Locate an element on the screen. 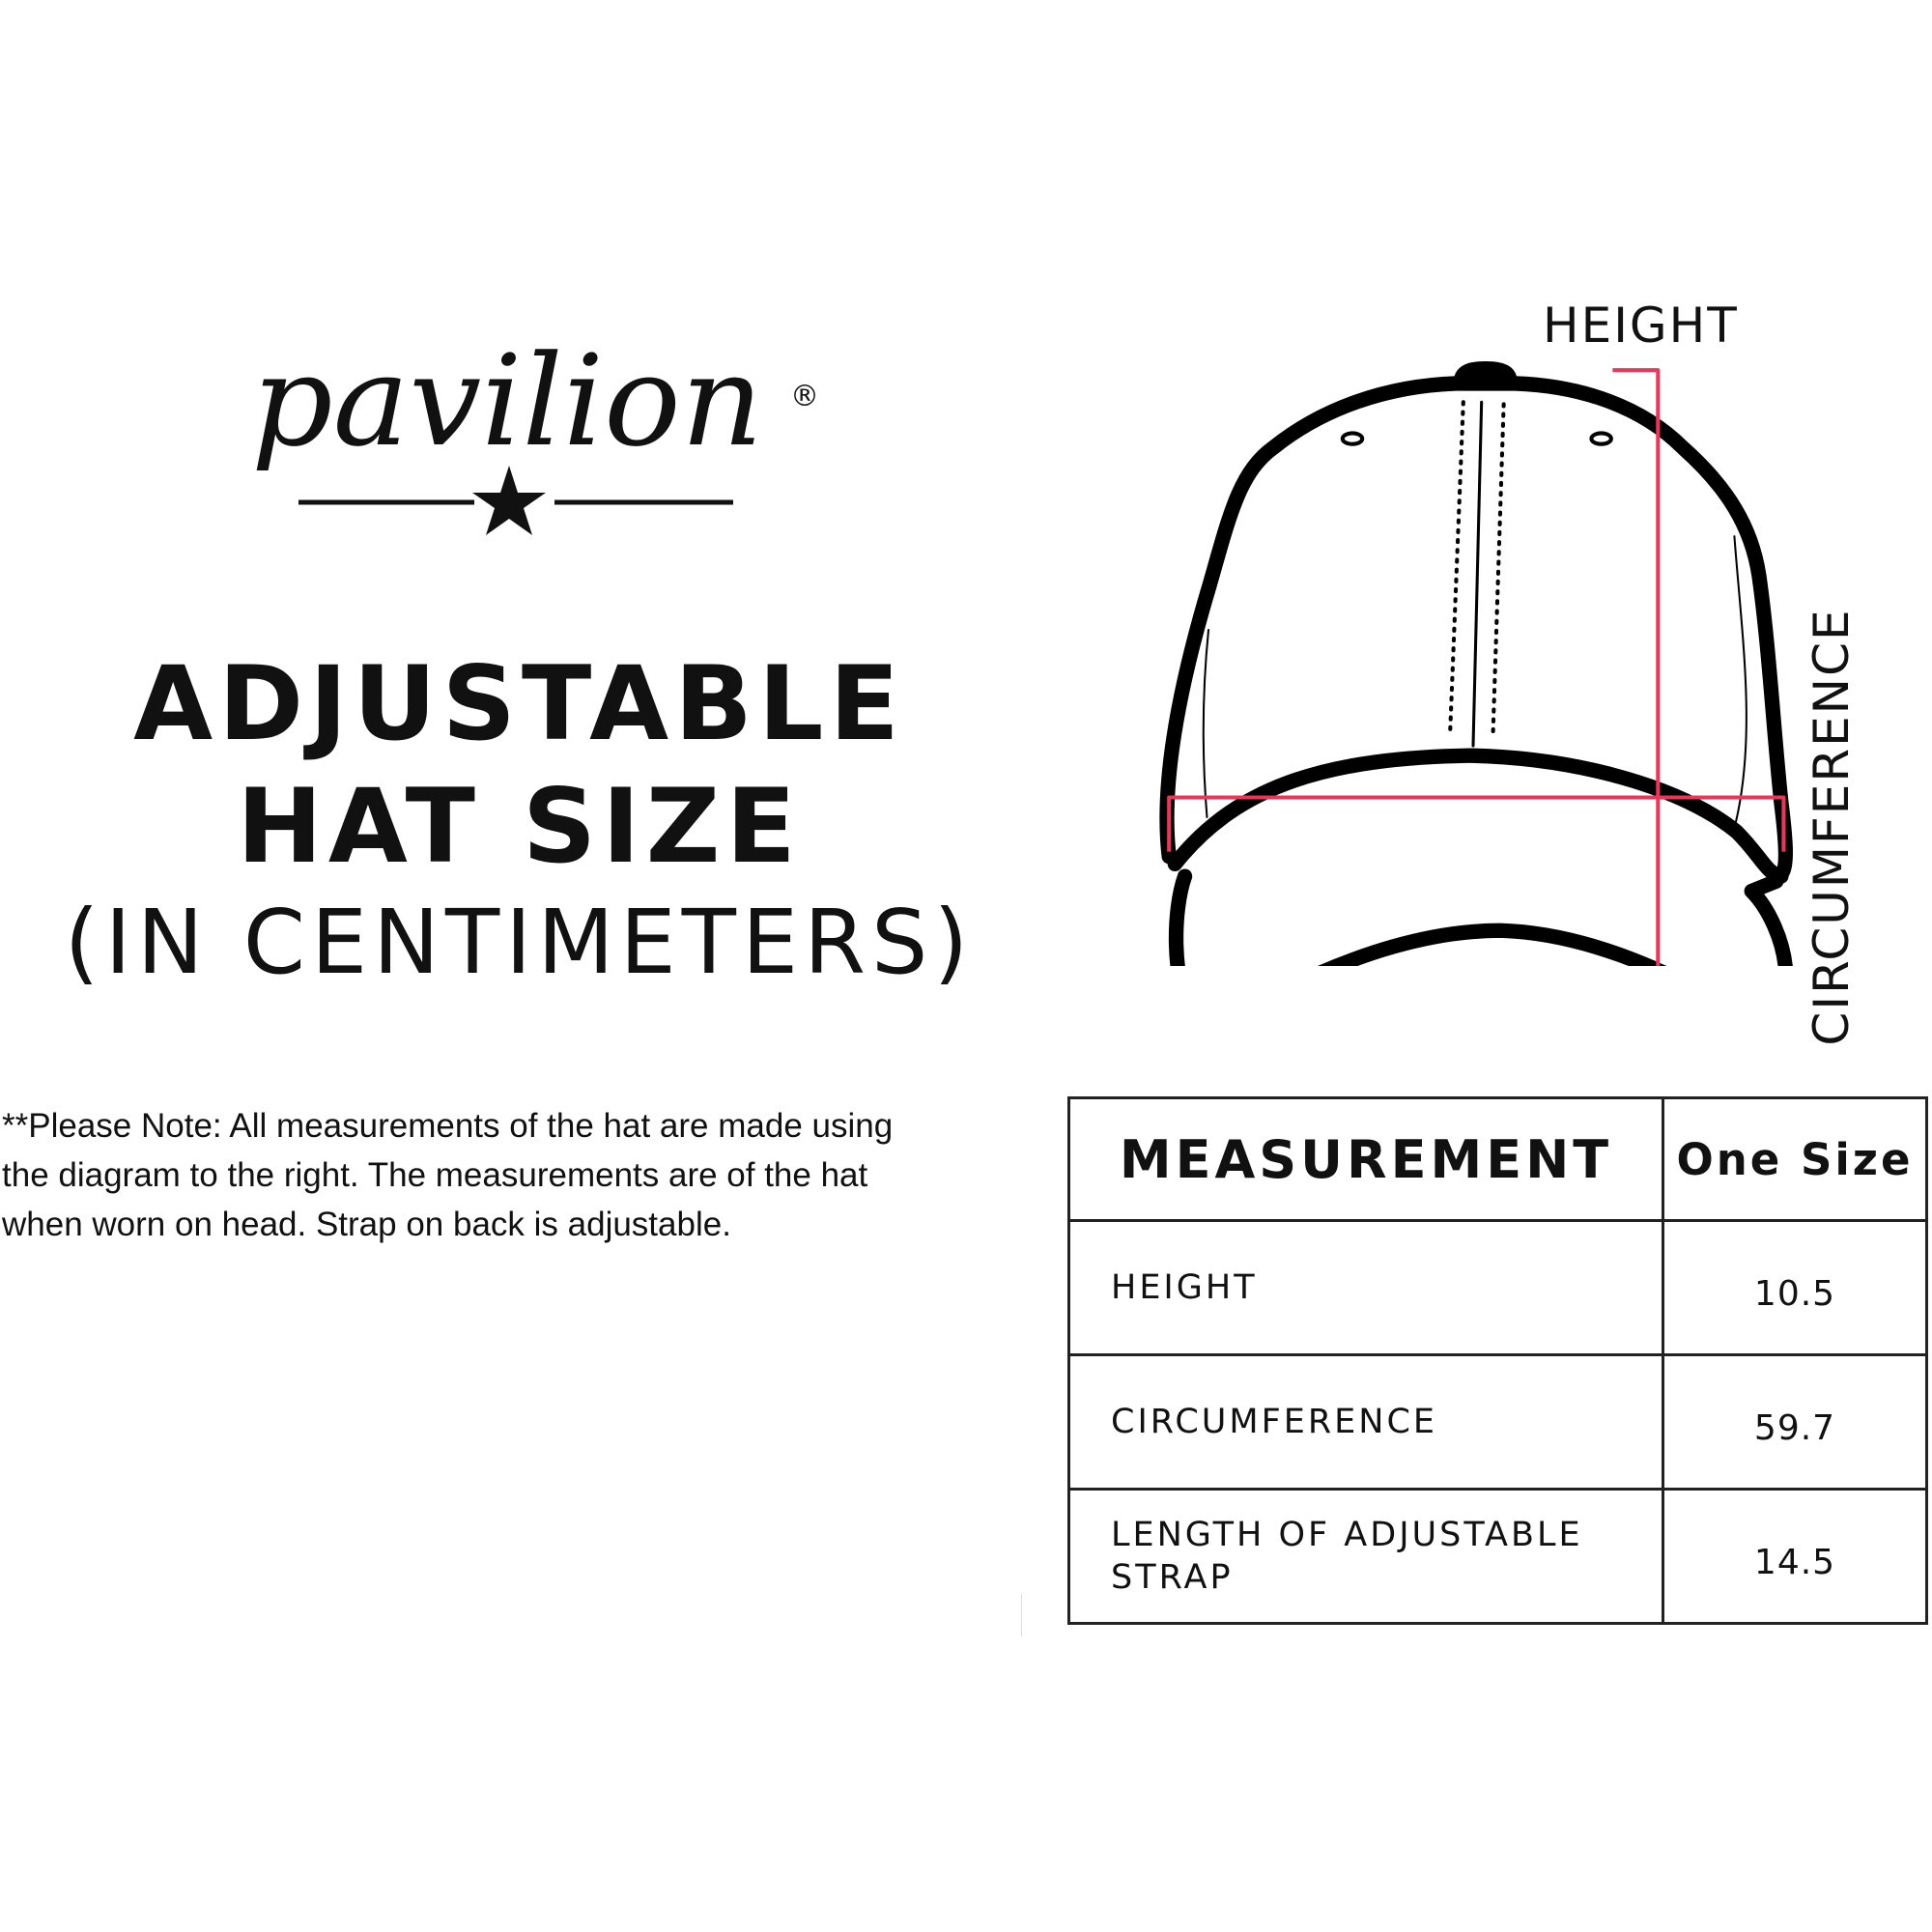 This screenshot has height=1932, width=1932. row-value: 10.5 is located at coordinates (1795, 1287).